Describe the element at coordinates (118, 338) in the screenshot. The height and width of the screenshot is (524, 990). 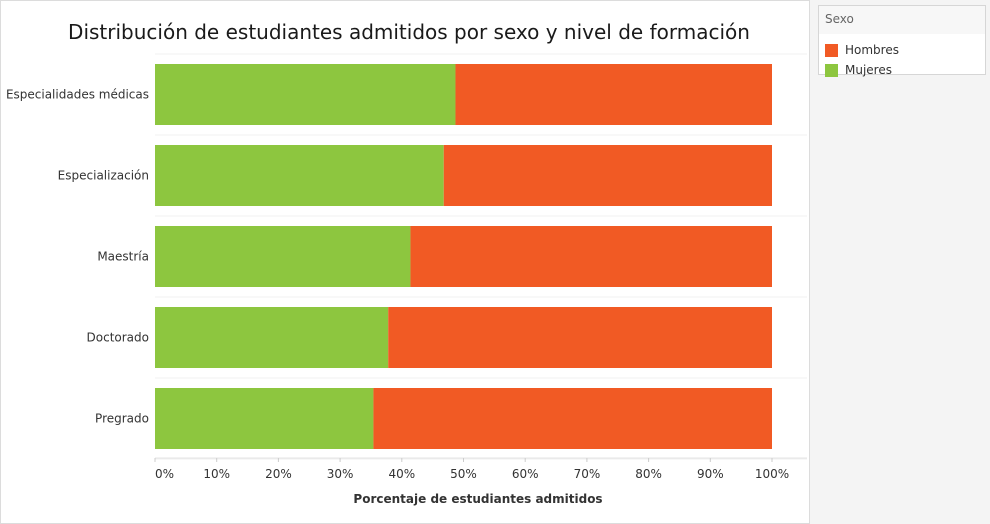
I see `category-label: Doctorado` at that location.